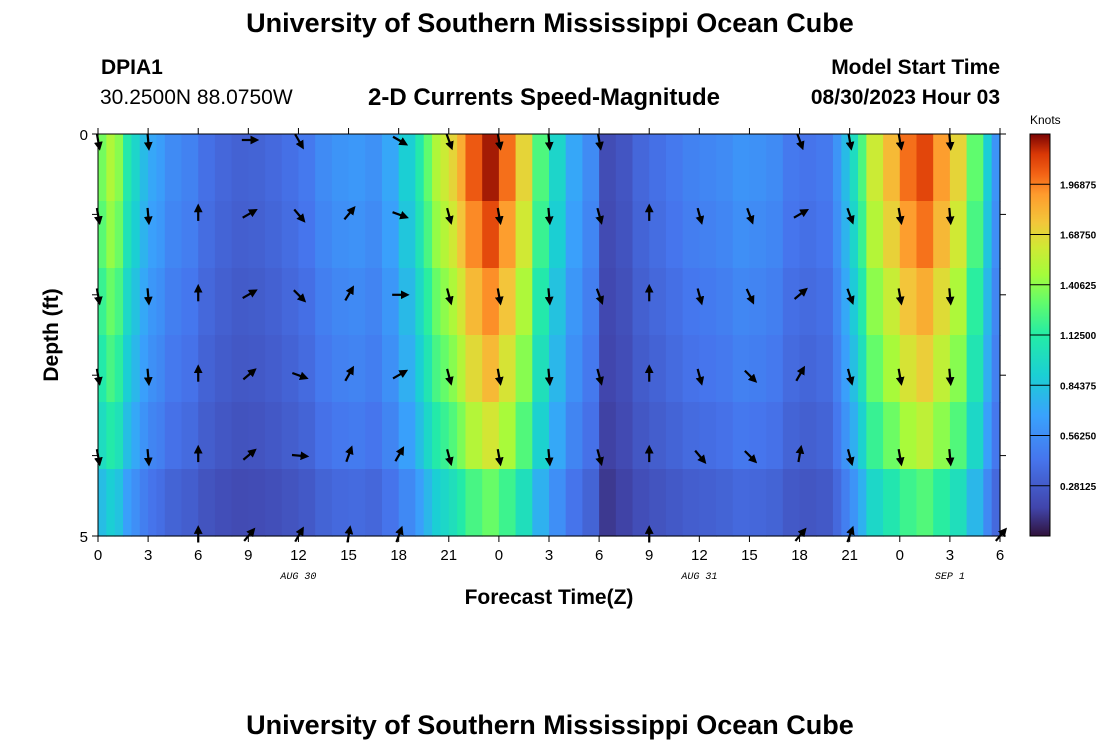  Describe the element at coordinates (699, 555) in the screenshot. I see `x-tick-label: 12` at that location.